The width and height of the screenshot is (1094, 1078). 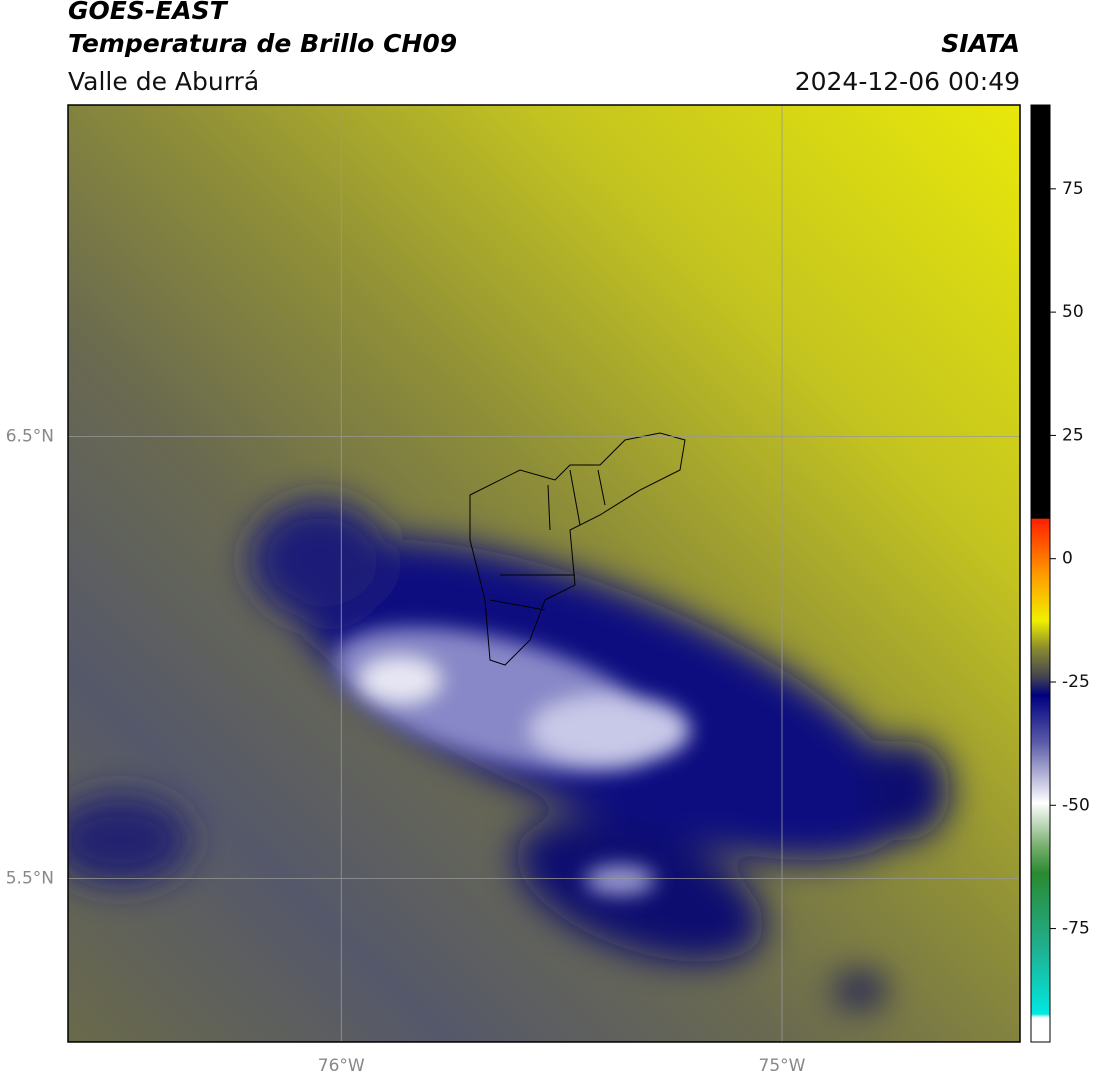 What do you see at coordinates (262, 43) in the screenshot?
I see `subtitle: Temperatura de Brillo CH09` at bounding box center [262, 43].